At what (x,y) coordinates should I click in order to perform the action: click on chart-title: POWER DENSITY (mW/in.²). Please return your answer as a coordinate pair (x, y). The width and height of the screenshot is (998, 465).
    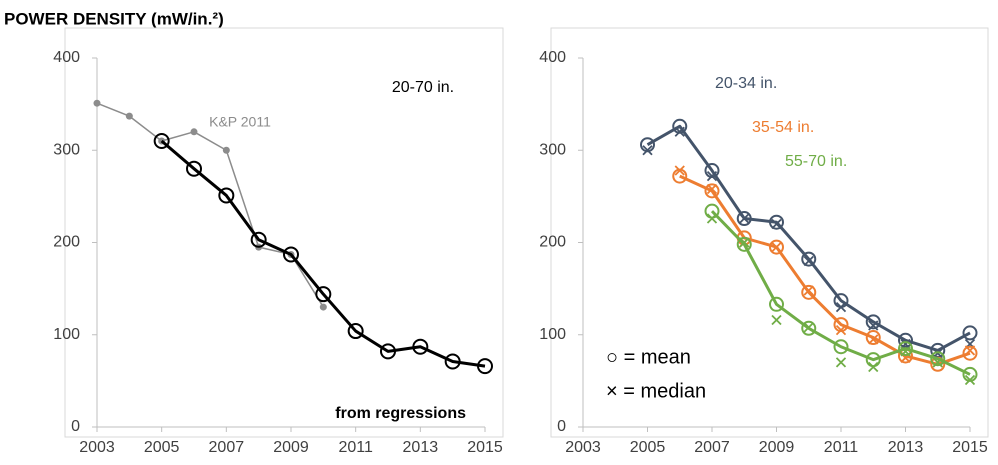
    Looking at the image, I should click on (114, 18).